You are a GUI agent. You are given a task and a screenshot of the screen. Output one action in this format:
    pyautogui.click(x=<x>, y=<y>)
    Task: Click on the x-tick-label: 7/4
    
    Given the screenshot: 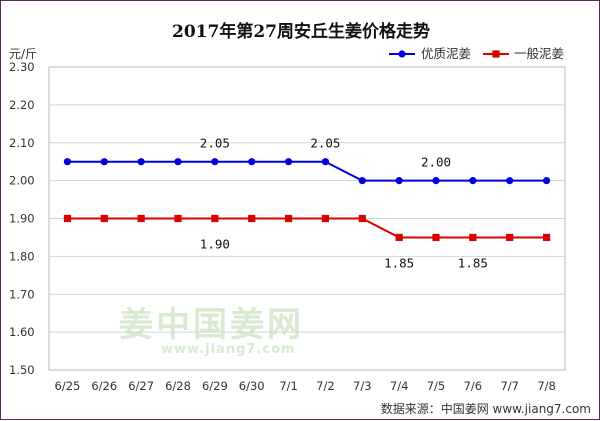 What is the action you would take?
    pyautogui.click(x=399, y=386)
    